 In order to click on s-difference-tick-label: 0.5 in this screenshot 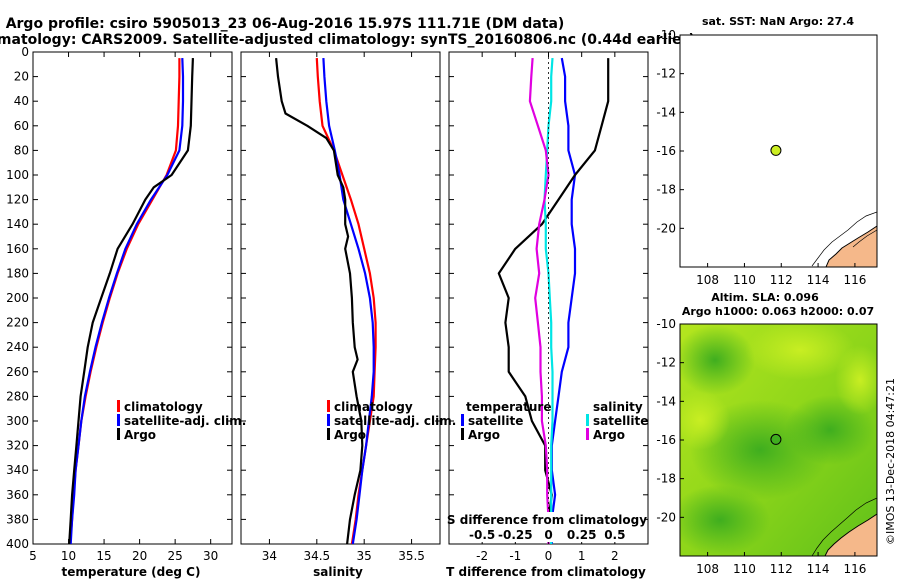, I will do `click(614, 535)`.